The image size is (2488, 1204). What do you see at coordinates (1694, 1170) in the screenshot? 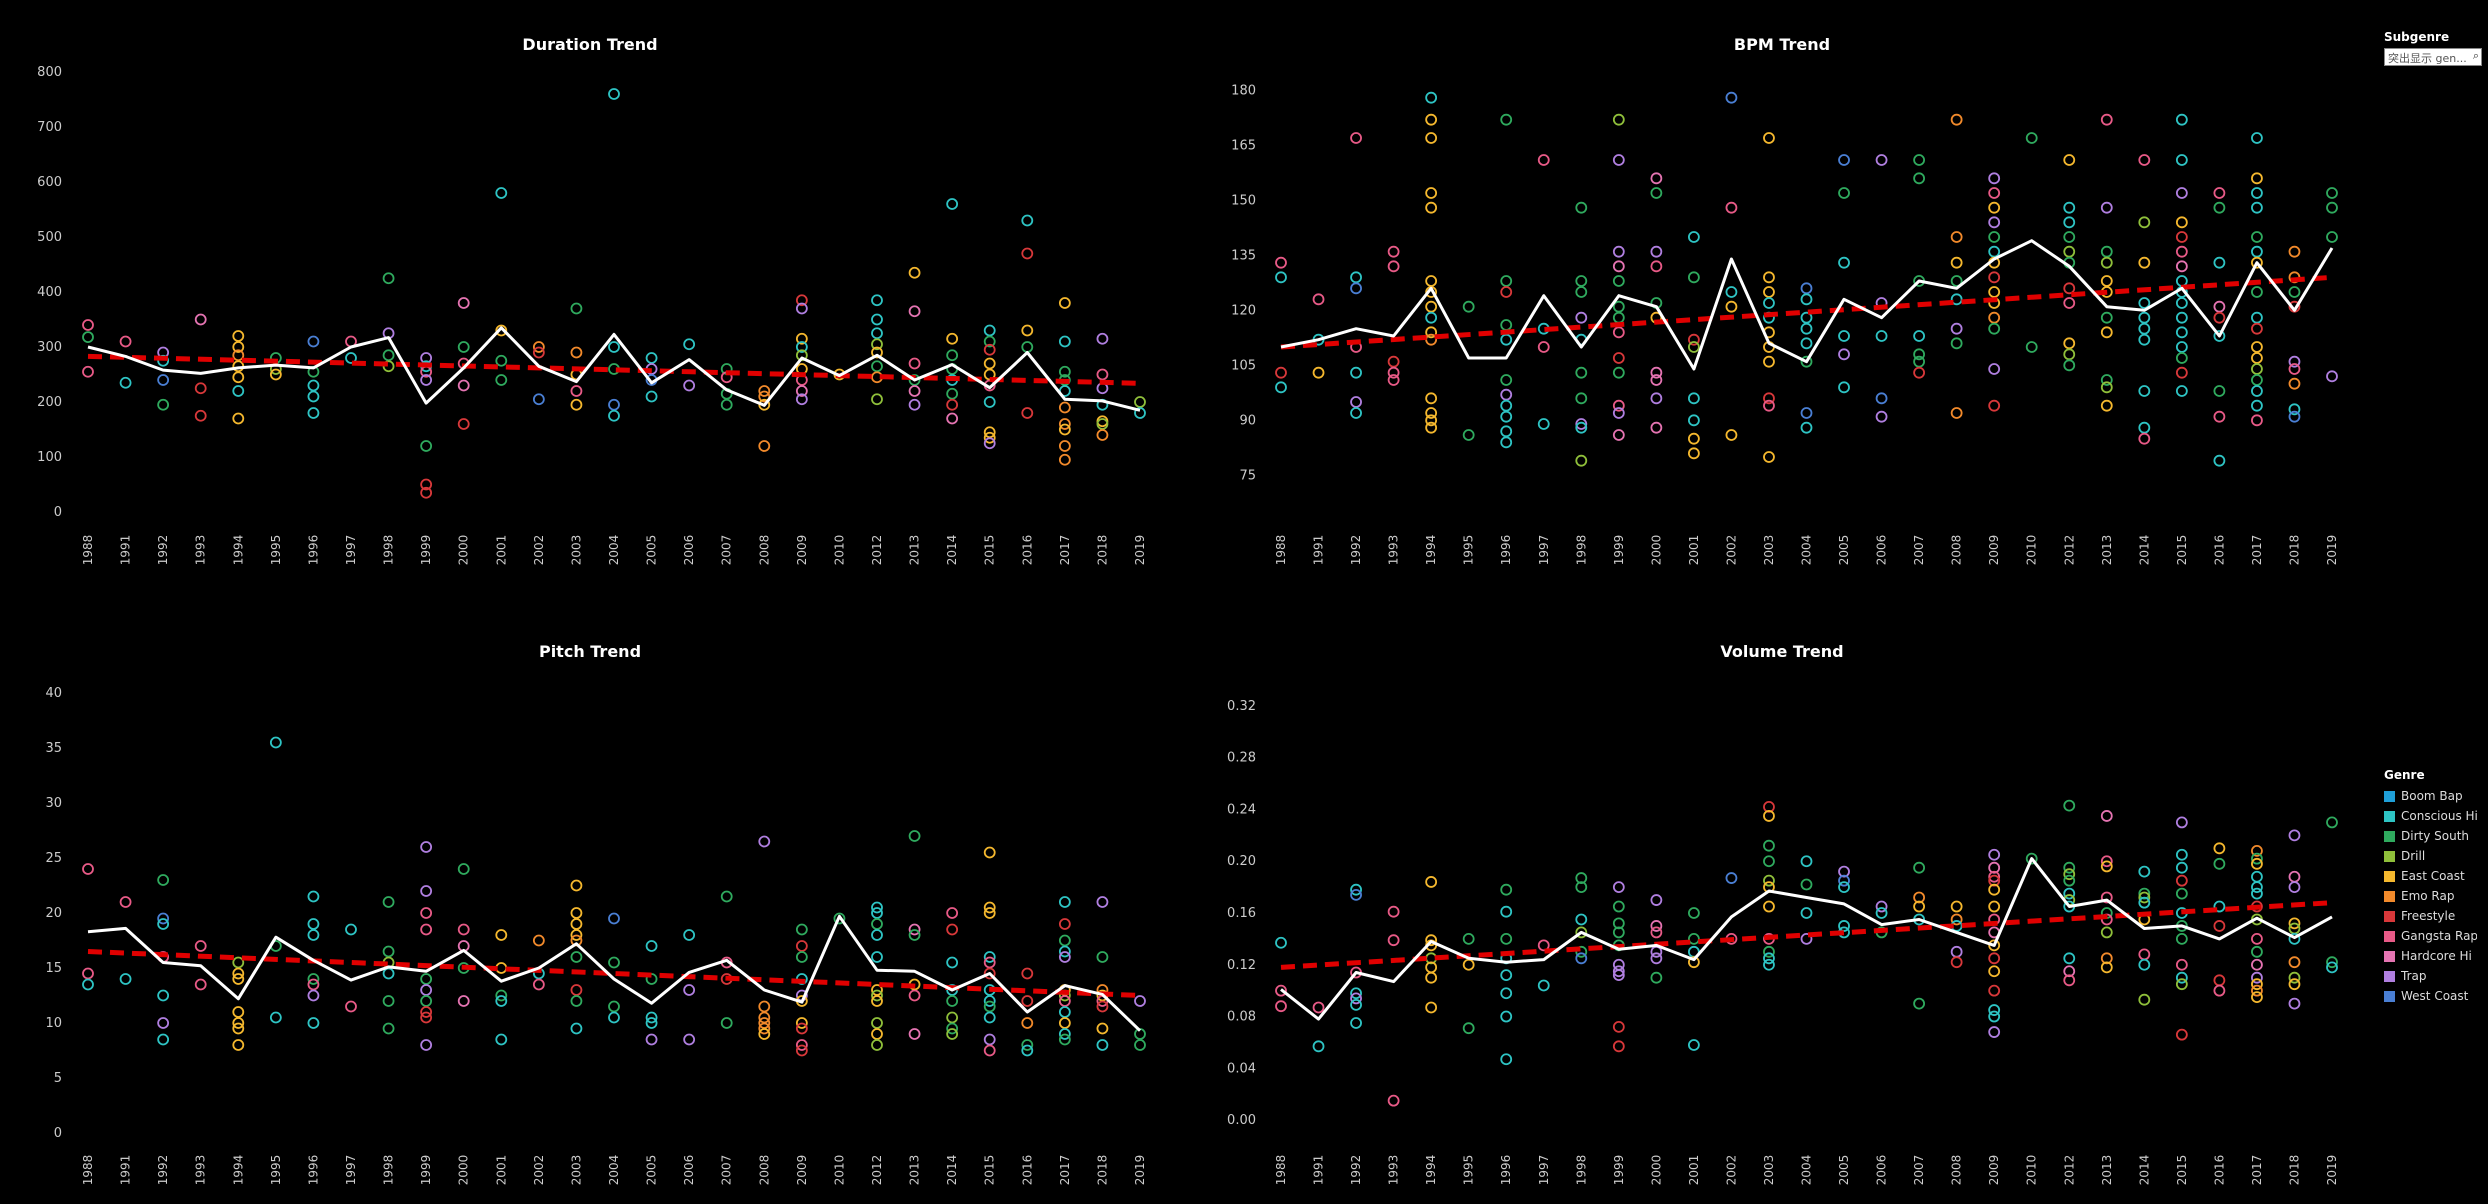
I see `x-tick-label: 2001` at bounding box center [1694, 1170].